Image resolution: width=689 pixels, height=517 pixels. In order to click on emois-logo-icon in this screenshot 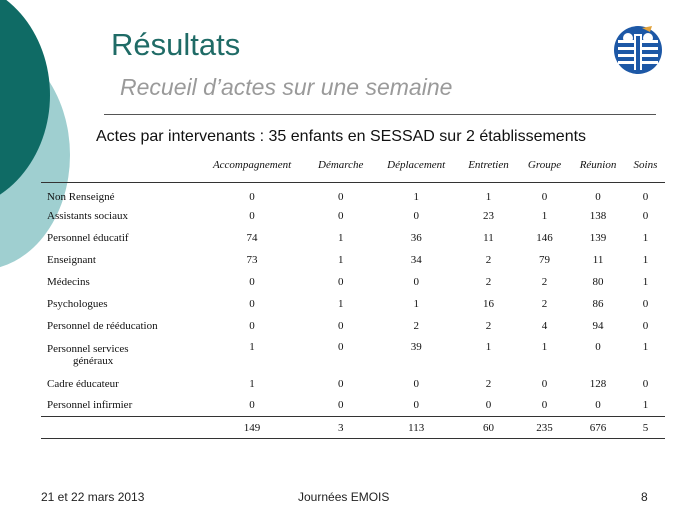, I will do `click(638, 50)`.